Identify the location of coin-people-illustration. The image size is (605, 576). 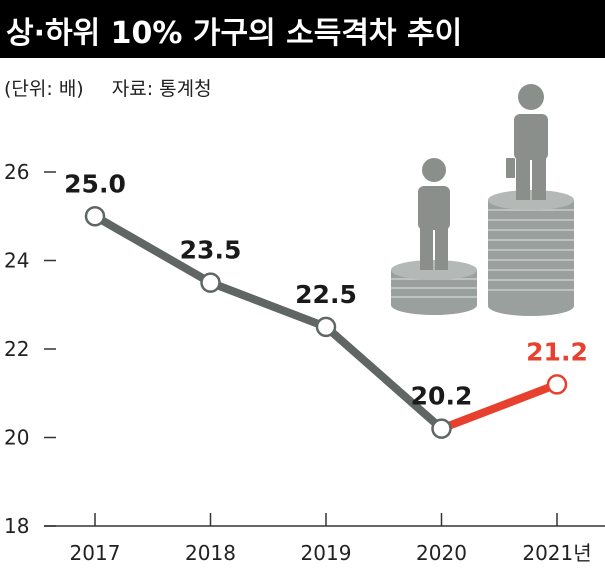
(482, 200).